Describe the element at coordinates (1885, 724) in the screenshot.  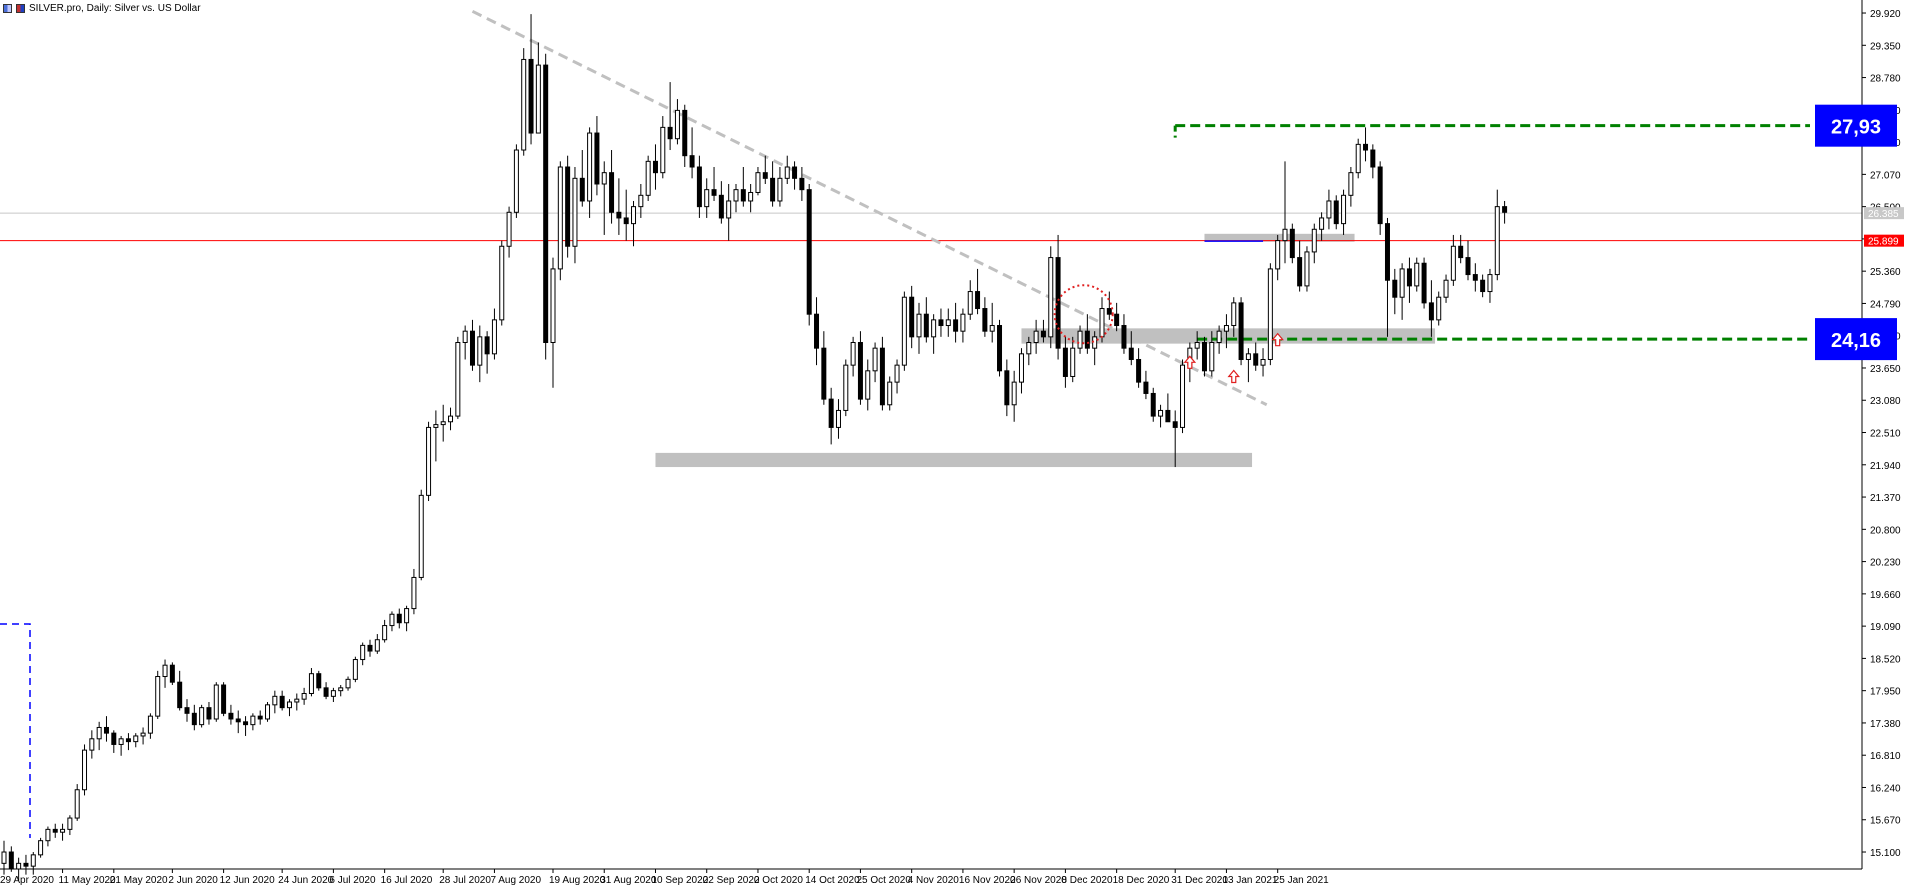
I see `y-axis-label: 17.380` at that location.